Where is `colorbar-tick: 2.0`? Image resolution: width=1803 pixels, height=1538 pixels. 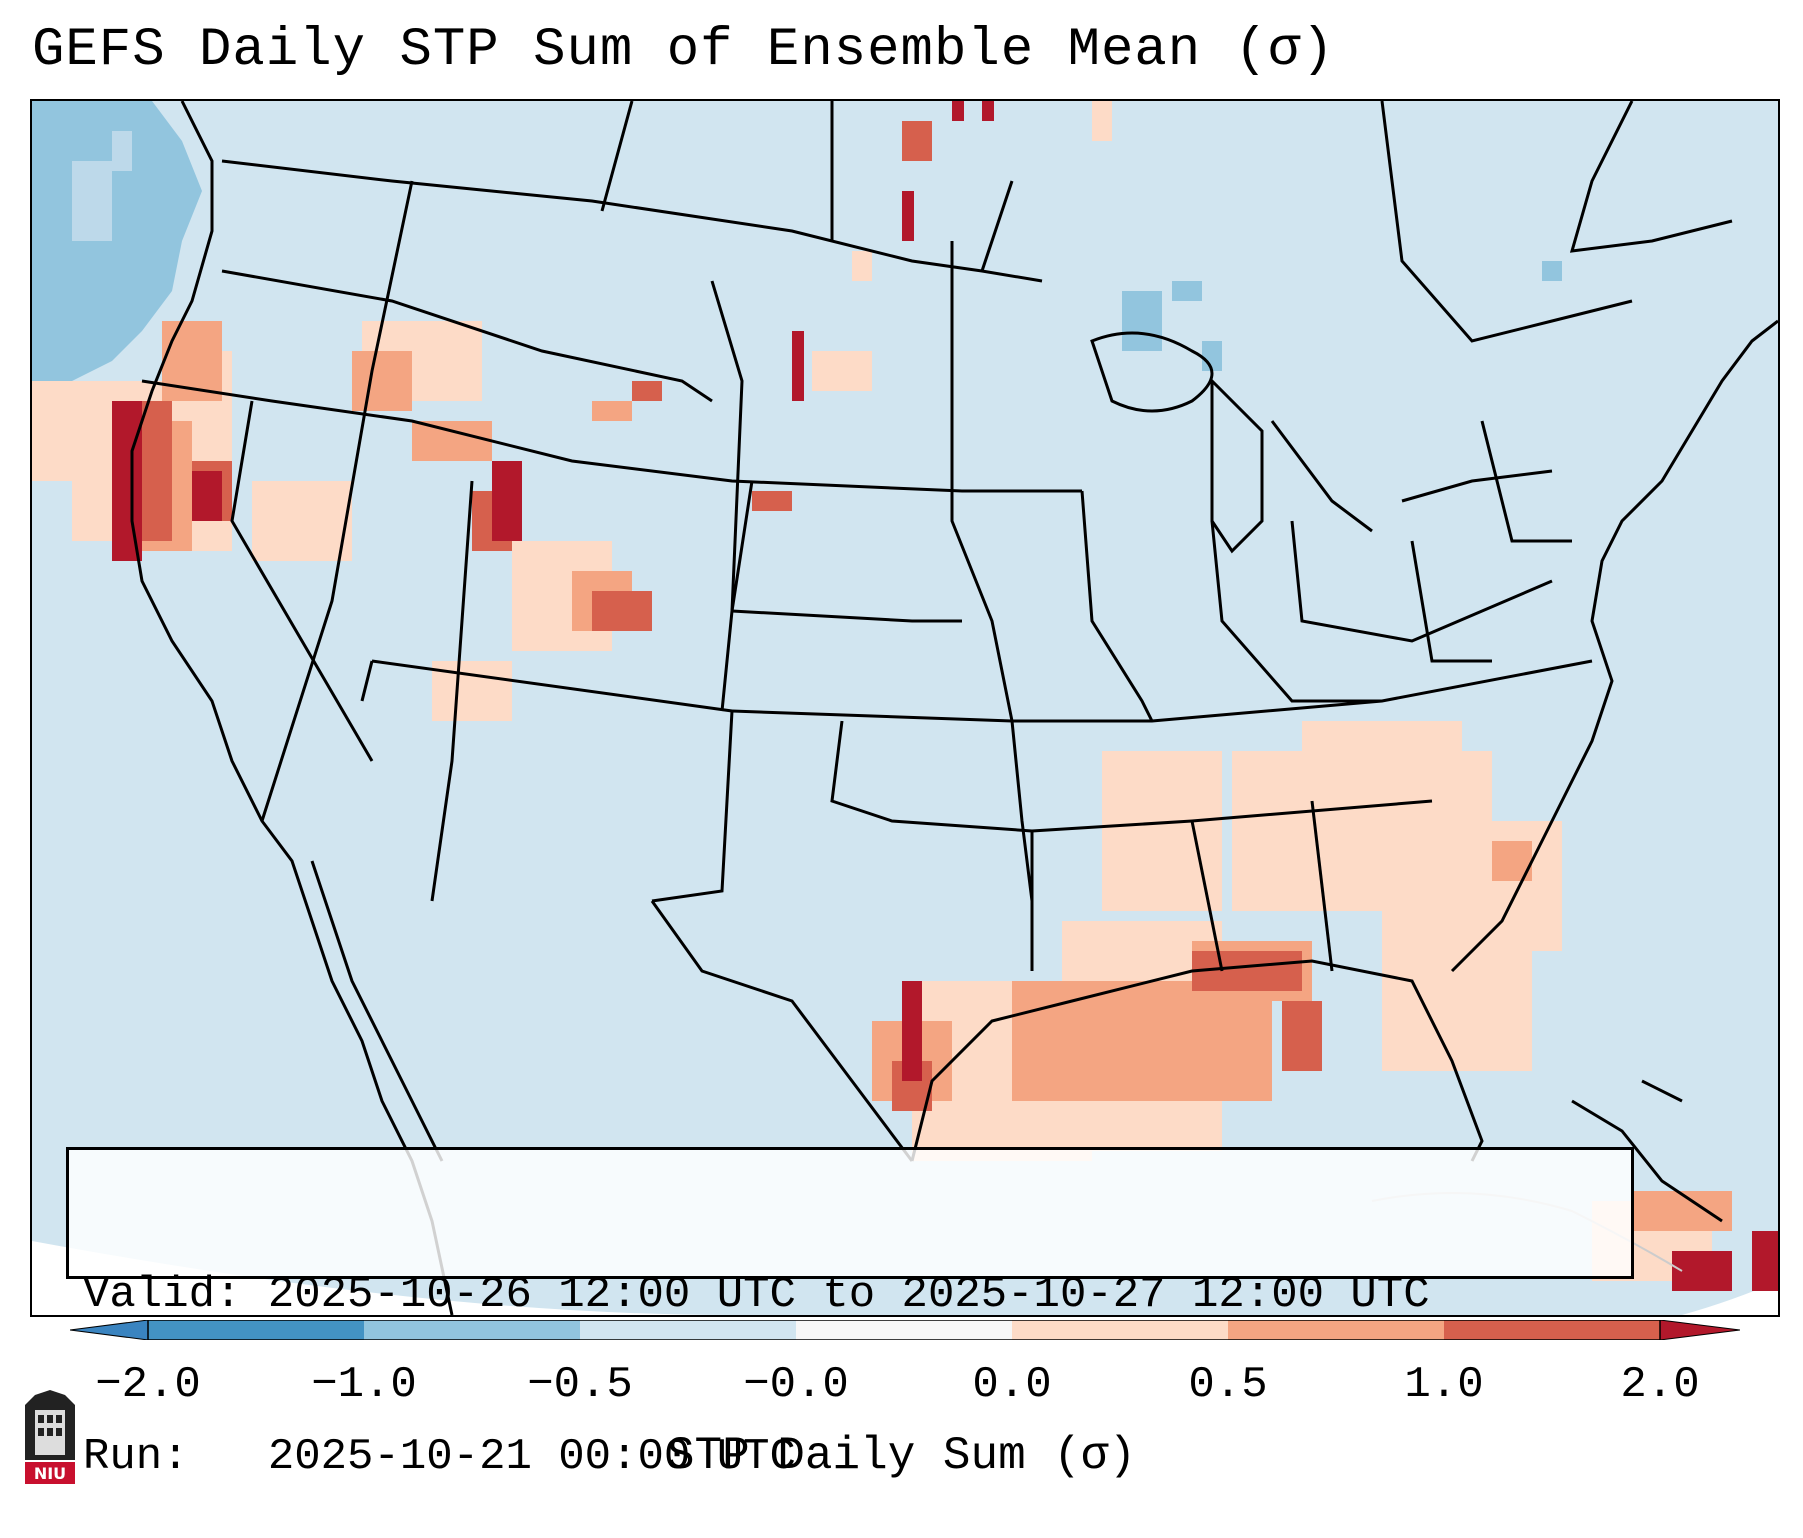
colorbar-tick: 2.0 is located at coordinates (1660, 1385).